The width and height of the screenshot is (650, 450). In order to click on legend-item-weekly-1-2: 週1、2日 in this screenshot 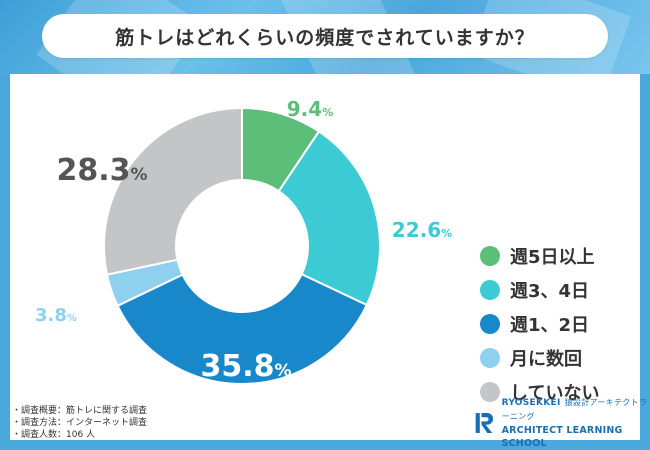, I will do `click(539, 324)`.